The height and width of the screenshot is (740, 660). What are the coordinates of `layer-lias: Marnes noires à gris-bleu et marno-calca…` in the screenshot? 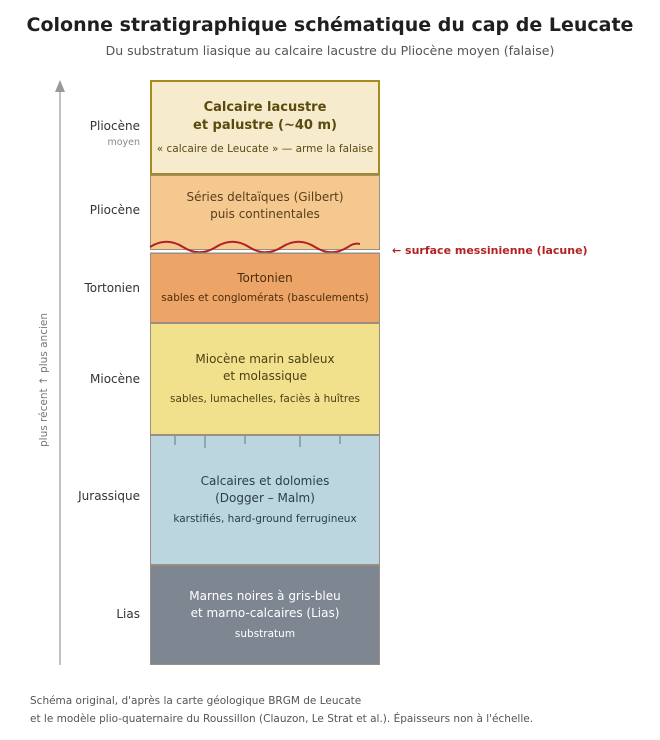 It's located at (265, 615).